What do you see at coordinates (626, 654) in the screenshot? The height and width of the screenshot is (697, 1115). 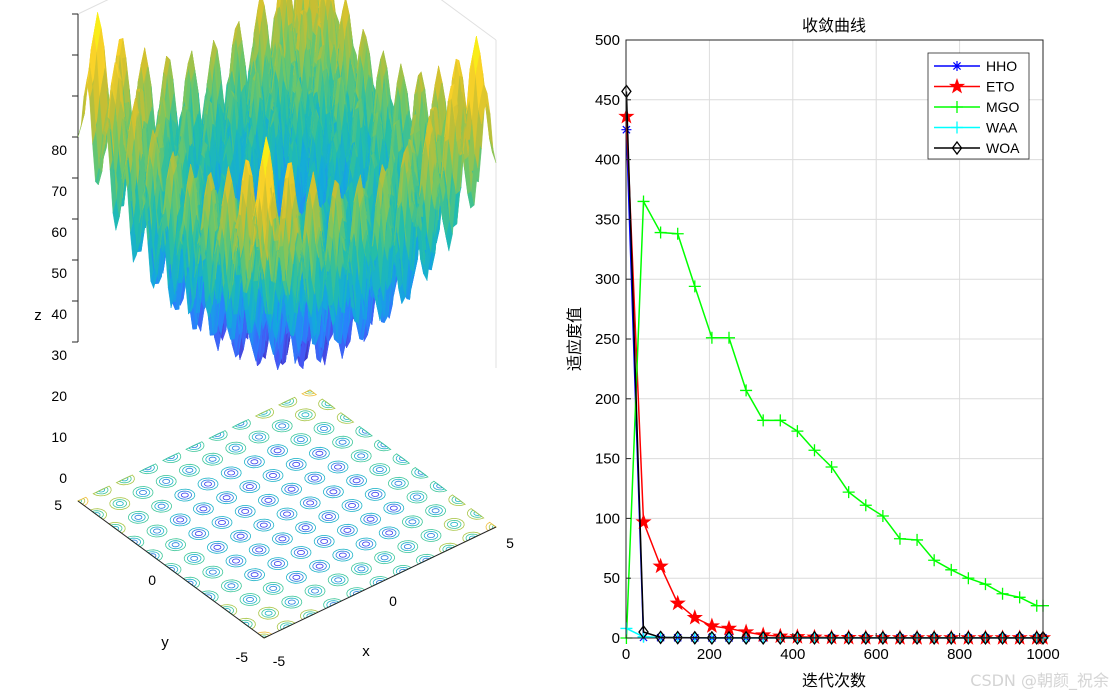 I see `x-tick-label: 0` at bounding box center [626, 654].